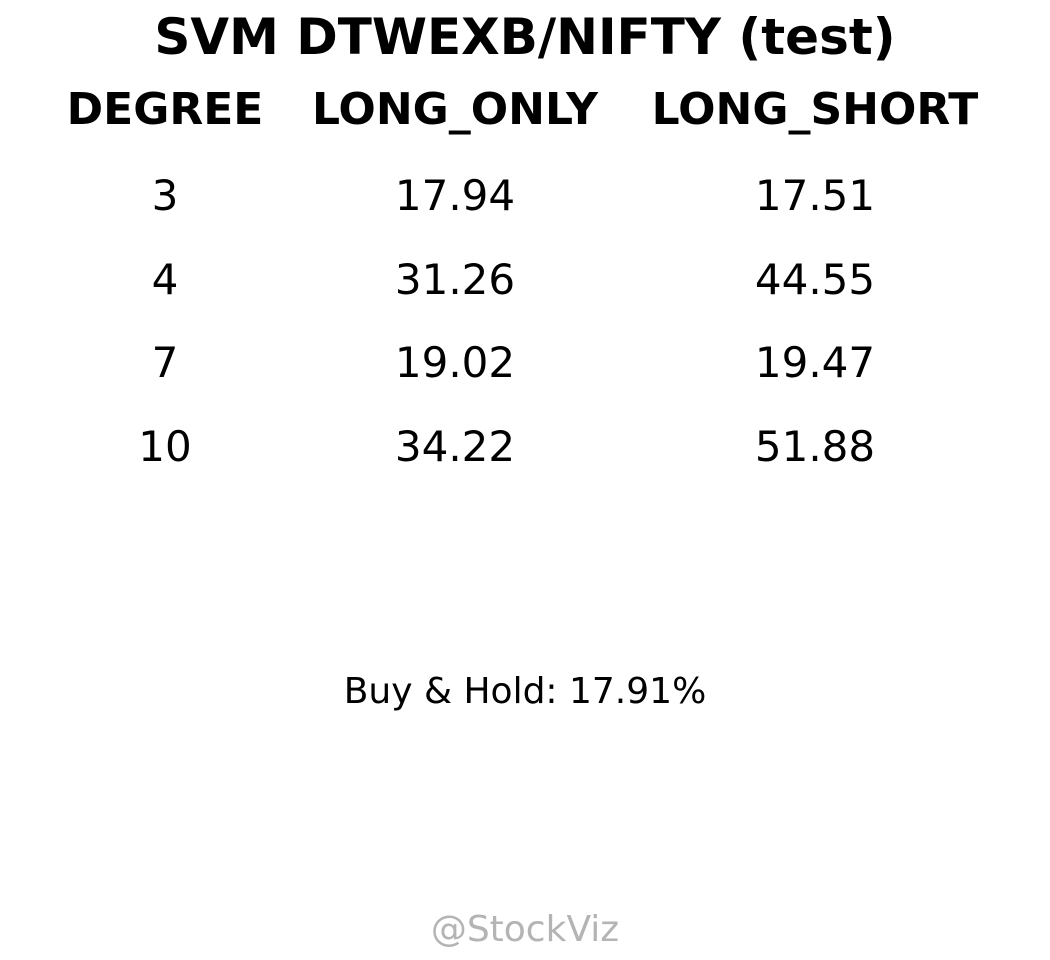 The width and height of the screenshot is (1050, 960). Describe the element at coordinates (455, 195) in the screenshot. I see `cell-long-only: 17.94` at that location.